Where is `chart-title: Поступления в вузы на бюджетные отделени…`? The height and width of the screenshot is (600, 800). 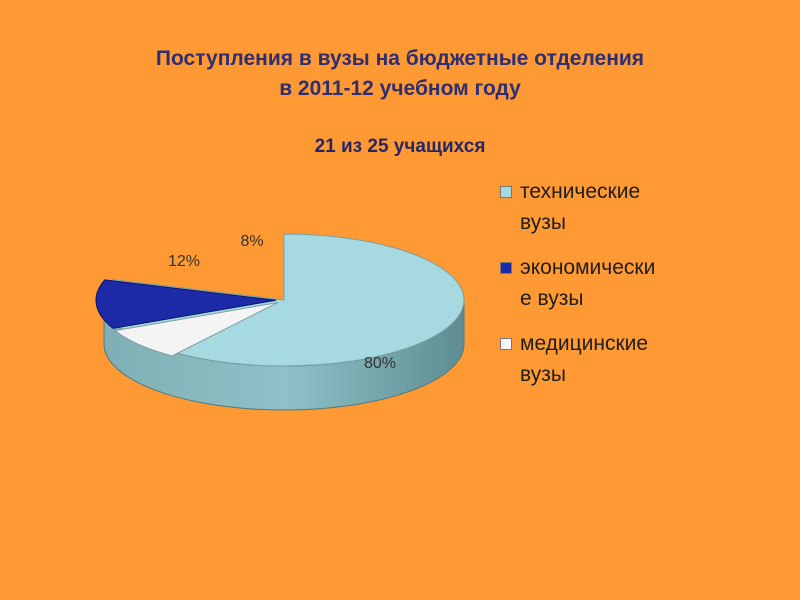
chart-title: Поступления в вузы на бюджетные отделени… is located at coordinates (400, 74).